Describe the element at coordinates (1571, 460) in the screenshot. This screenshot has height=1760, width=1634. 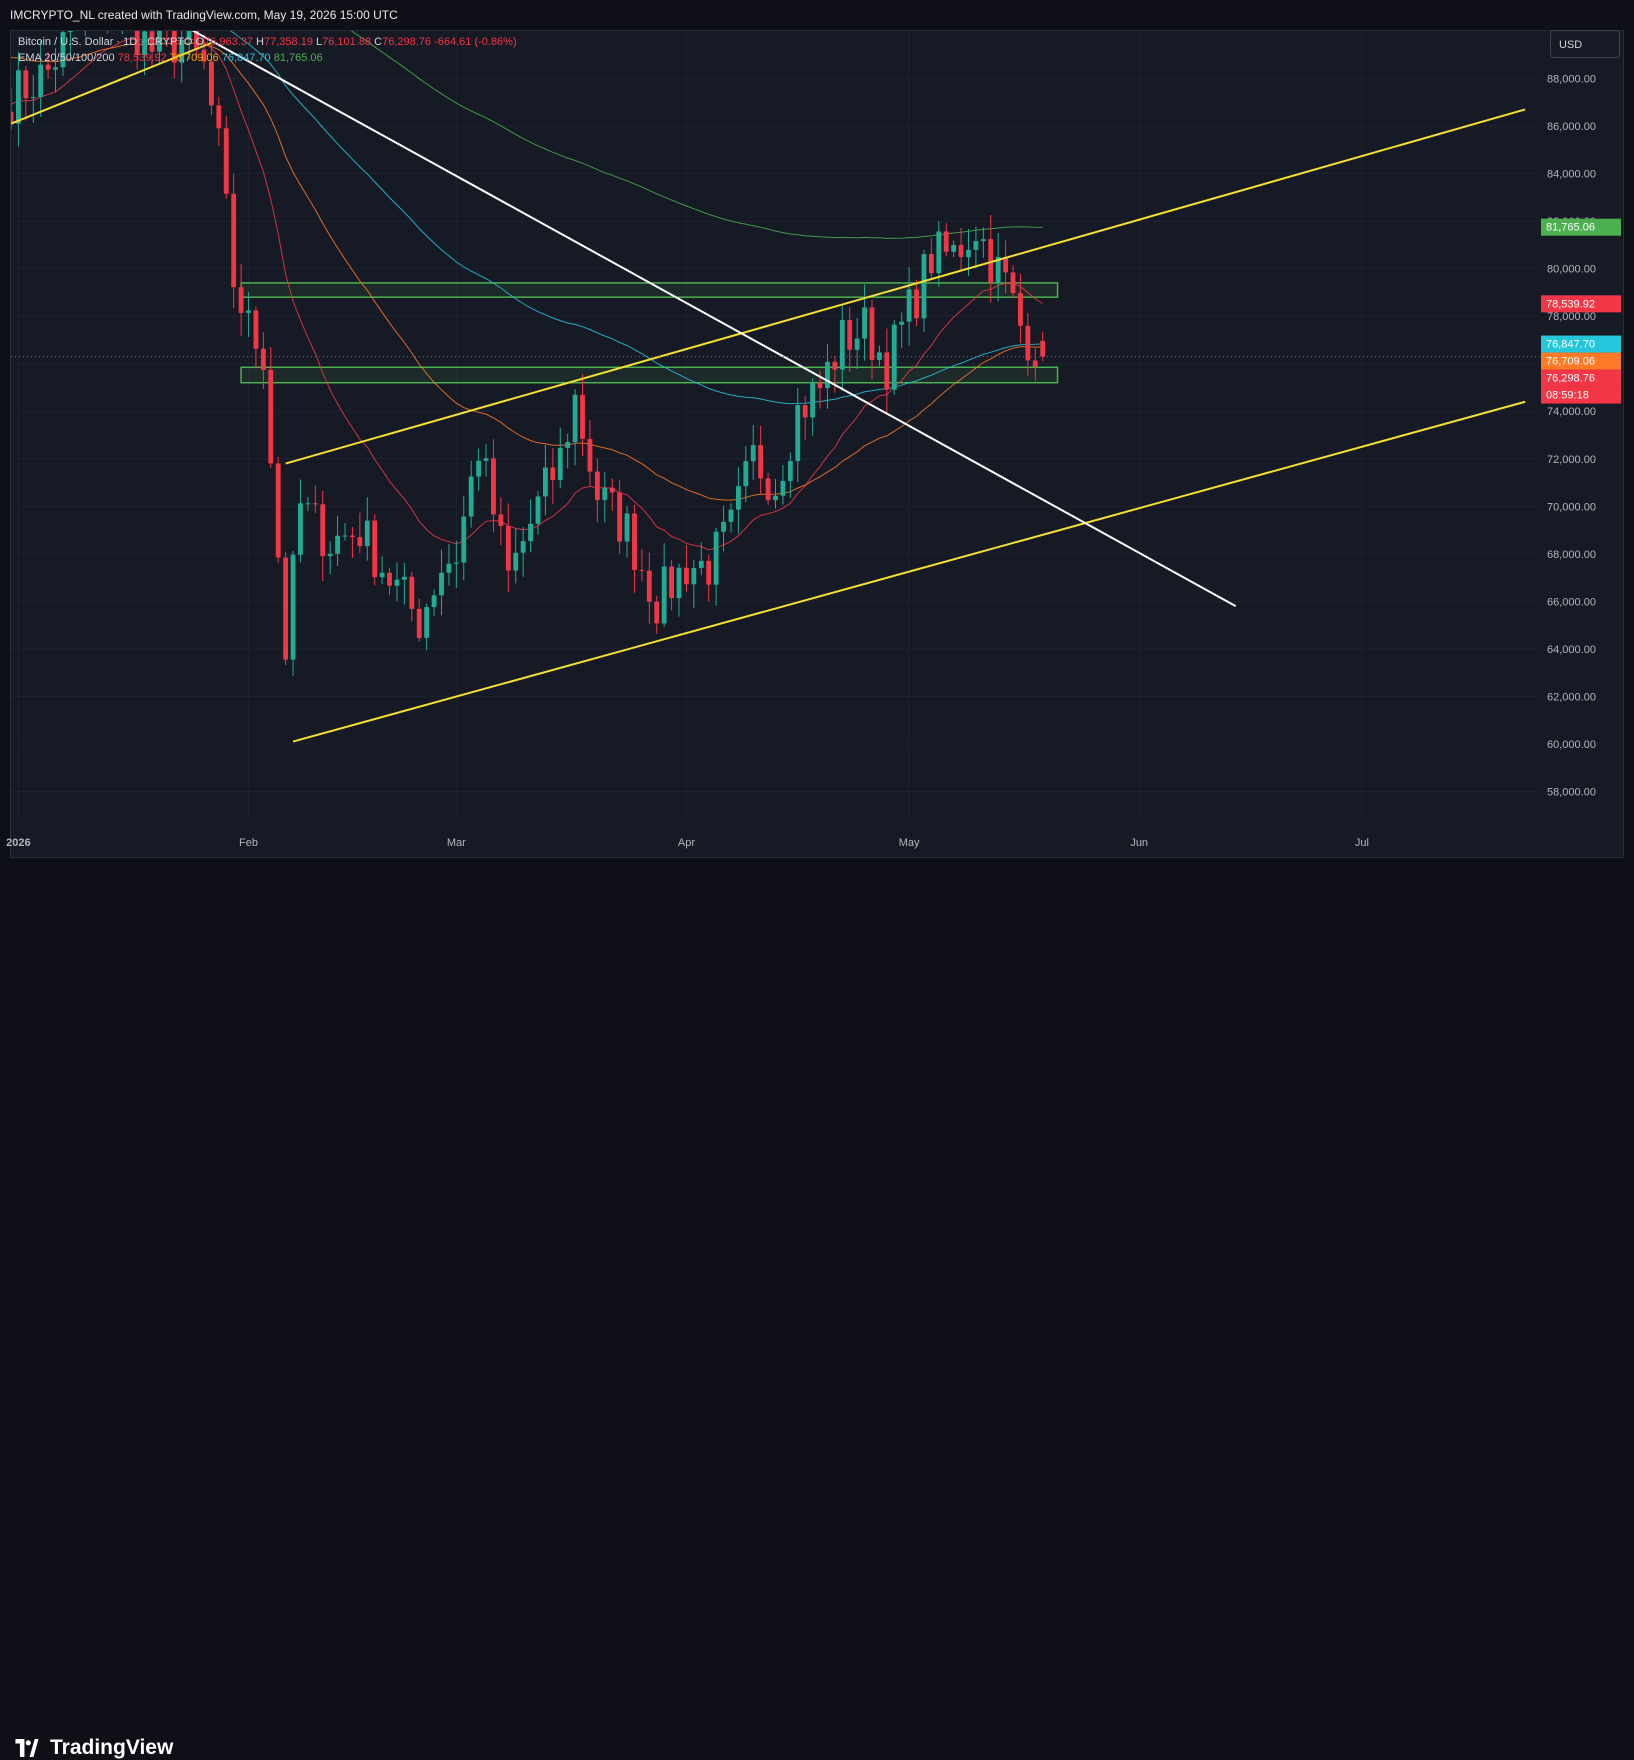
I see `y-tick-label: 72,000.00` at that location.